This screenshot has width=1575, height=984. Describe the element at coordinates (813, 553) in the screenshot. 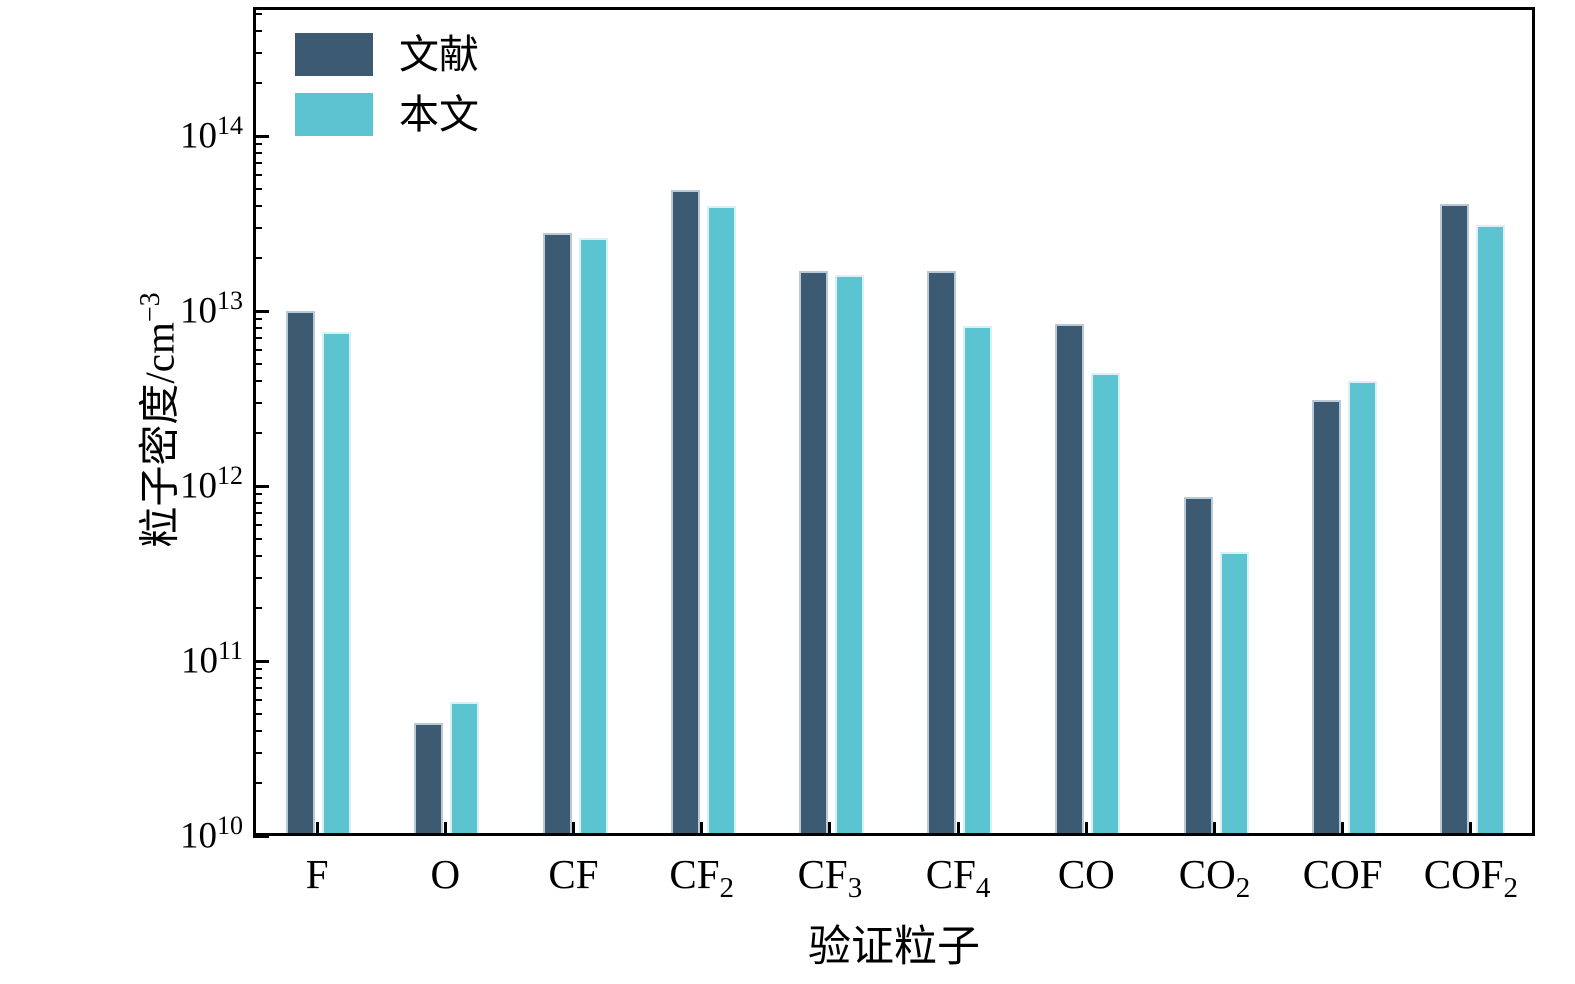

I see `bar-literature-CF3` at that location.